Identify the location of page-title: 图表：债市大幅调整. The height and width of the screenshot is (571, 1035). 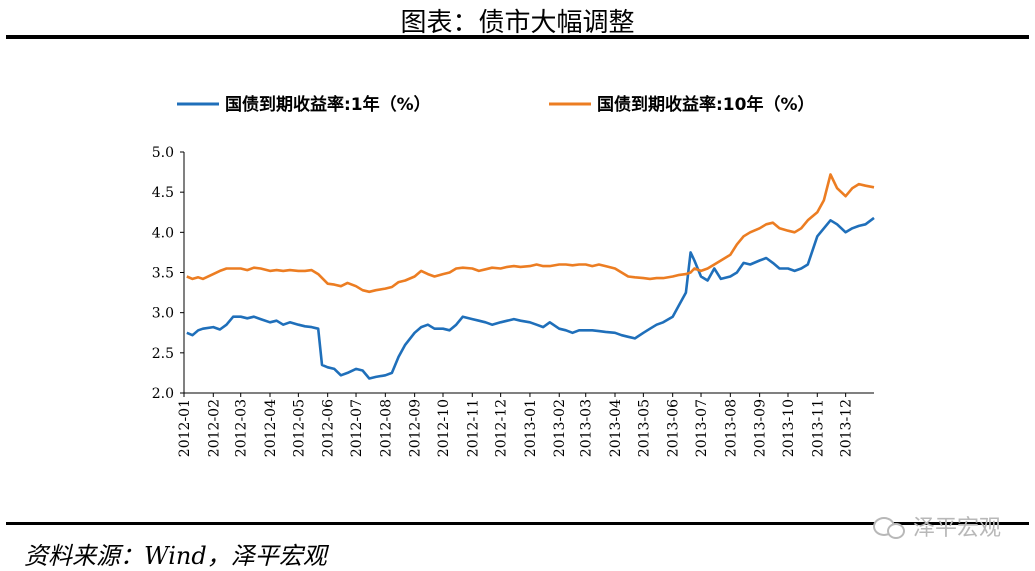
(517, 23).